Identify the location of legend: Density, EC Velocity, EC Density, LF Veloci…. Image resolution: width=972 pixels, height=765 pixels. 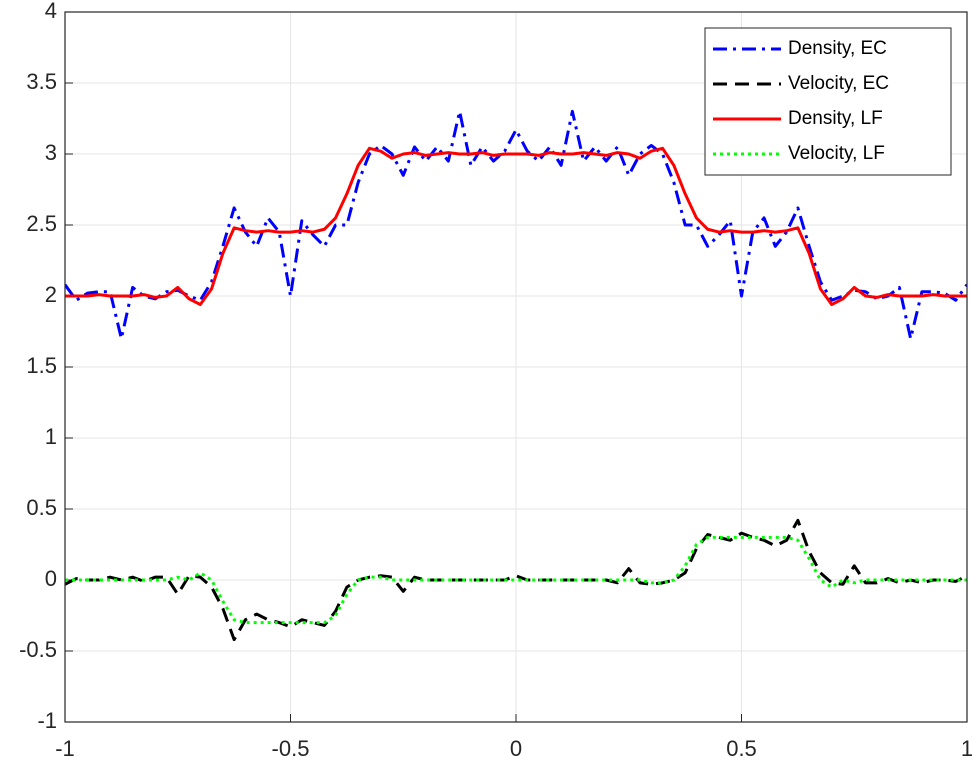
(828, 101).